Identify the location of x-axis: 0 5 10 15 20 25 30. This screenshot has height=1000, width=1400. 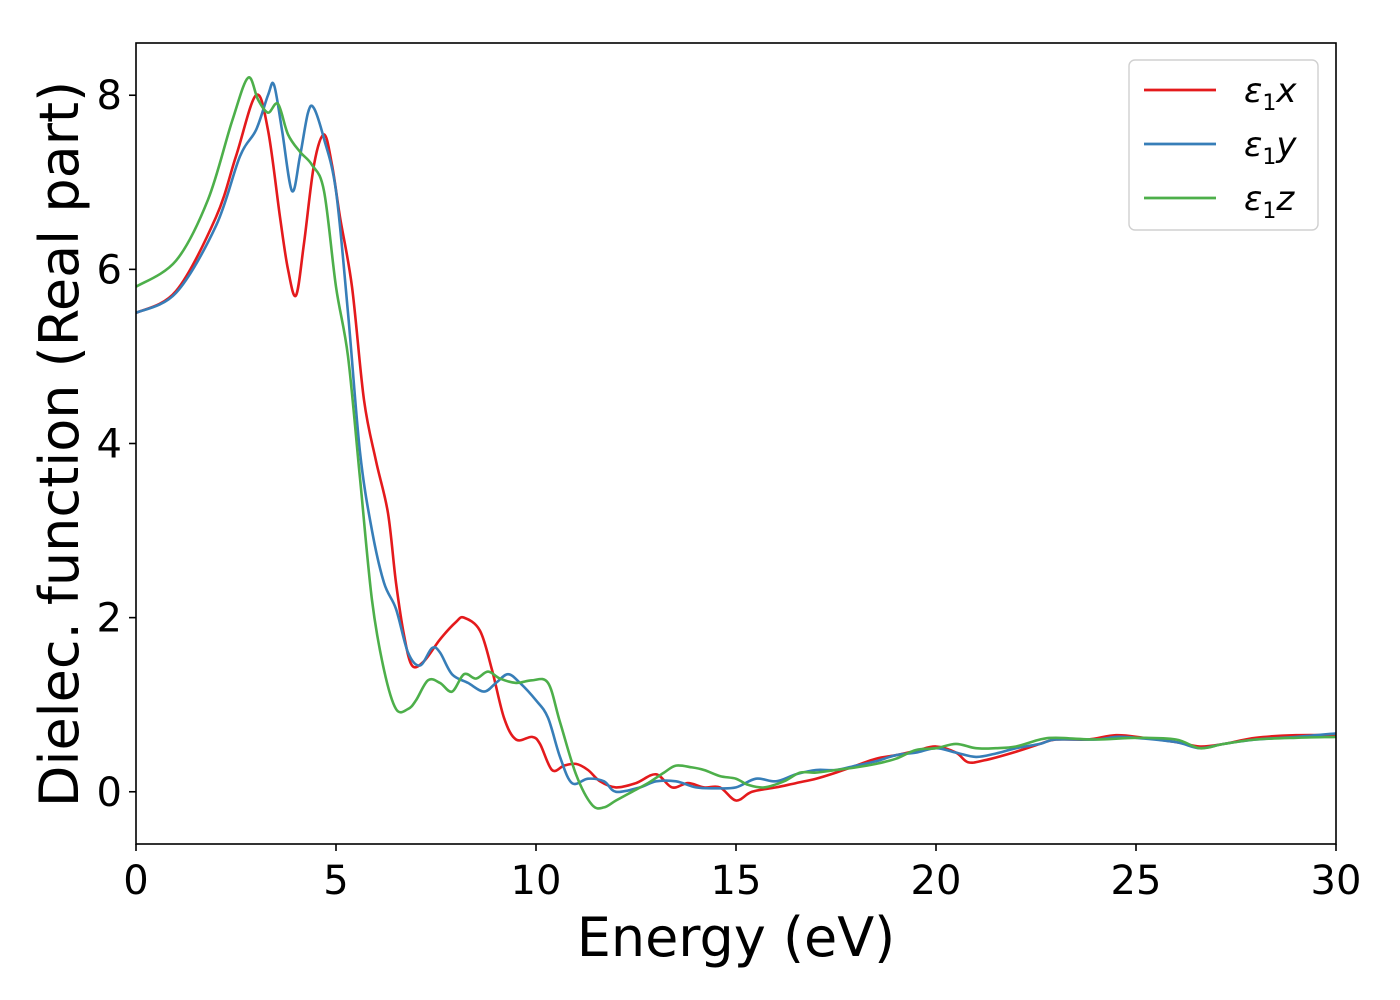
(742, 874).